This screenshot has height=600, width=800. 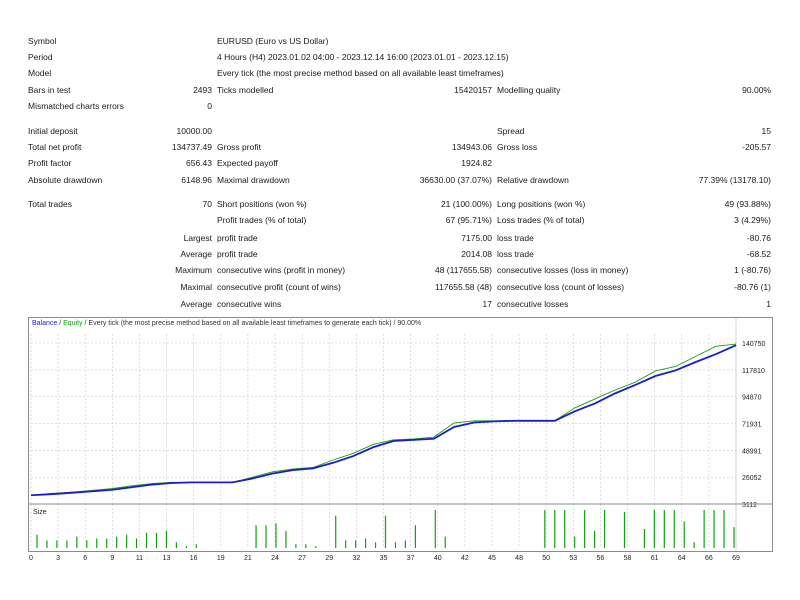 What do you see at coordinates (466, 204) in the screenshot?
I see `trade-value: 21 (100.00%)` at bounding box center [466, 204].